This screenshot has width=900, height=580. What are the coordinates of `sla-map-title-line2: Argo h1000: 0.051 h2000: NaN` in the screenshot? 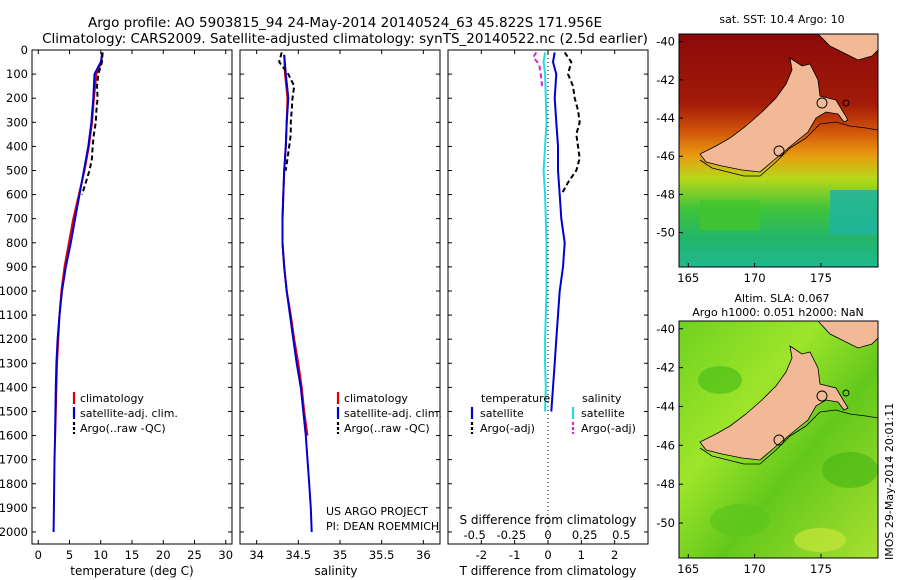 It's located at (778, 312).